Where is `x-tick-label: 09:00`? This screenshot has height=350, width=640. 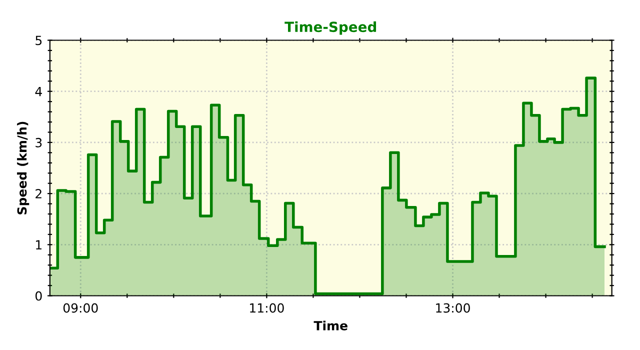 x-tick-label: 09:00 is located at coordinates (80, 308).